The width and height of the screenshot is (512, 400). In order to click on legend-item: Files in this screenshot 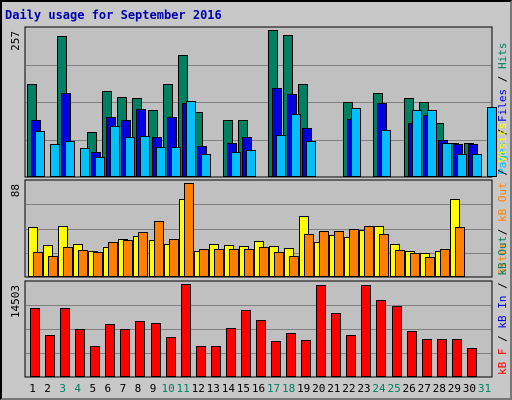, I will do `click(502, 105)`.